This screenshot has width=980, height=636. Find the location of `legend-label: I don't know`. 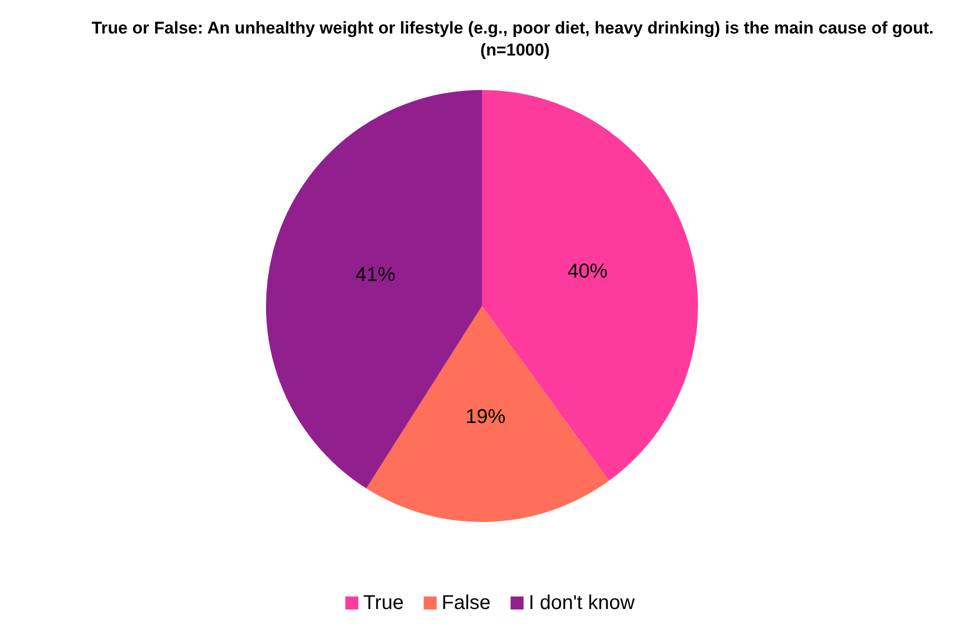

legend-label: I don't know is located at coordinates (582, 603).